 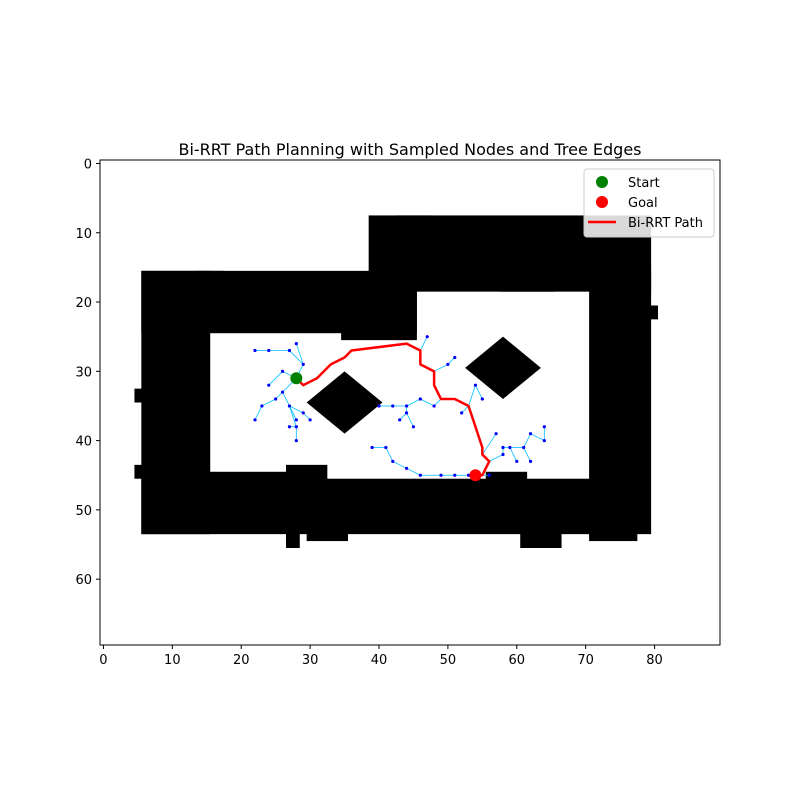 I want to click on x-tick-label-4: 40, so click(x=379, y=660).